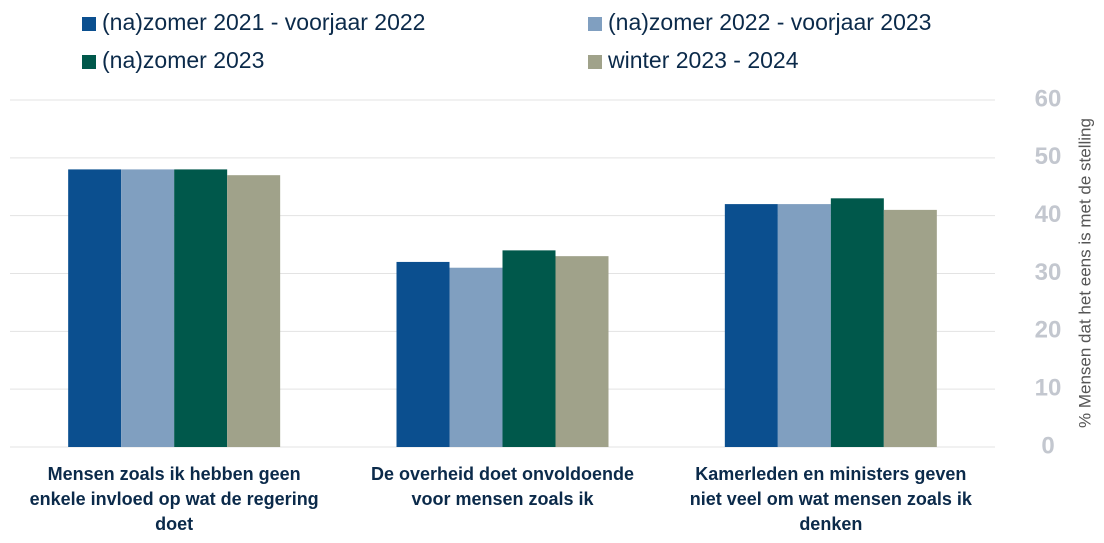 This screenshot has width=1104, height=543. What do you see at coordinates (703, 60) in the screenshot?
I see `legend-label: winter 2023 - 2024` at bounding box center [703, 60].